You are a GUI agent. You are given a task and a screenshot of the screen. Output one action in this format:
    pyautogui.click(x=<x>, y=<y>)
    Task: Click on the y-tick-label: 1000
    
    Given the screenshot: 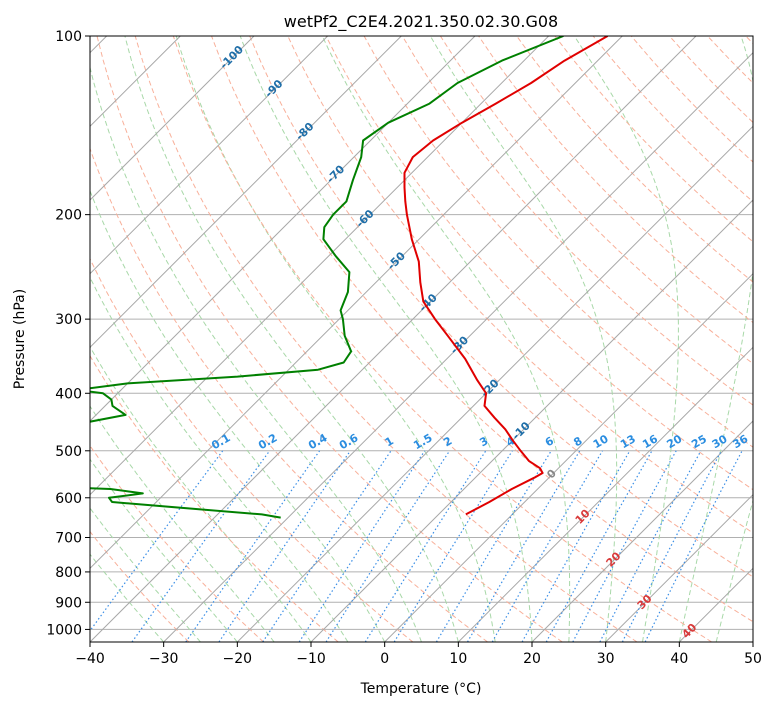 What is the action you would take?
    pyautogui.click(x=64, y=630)
    